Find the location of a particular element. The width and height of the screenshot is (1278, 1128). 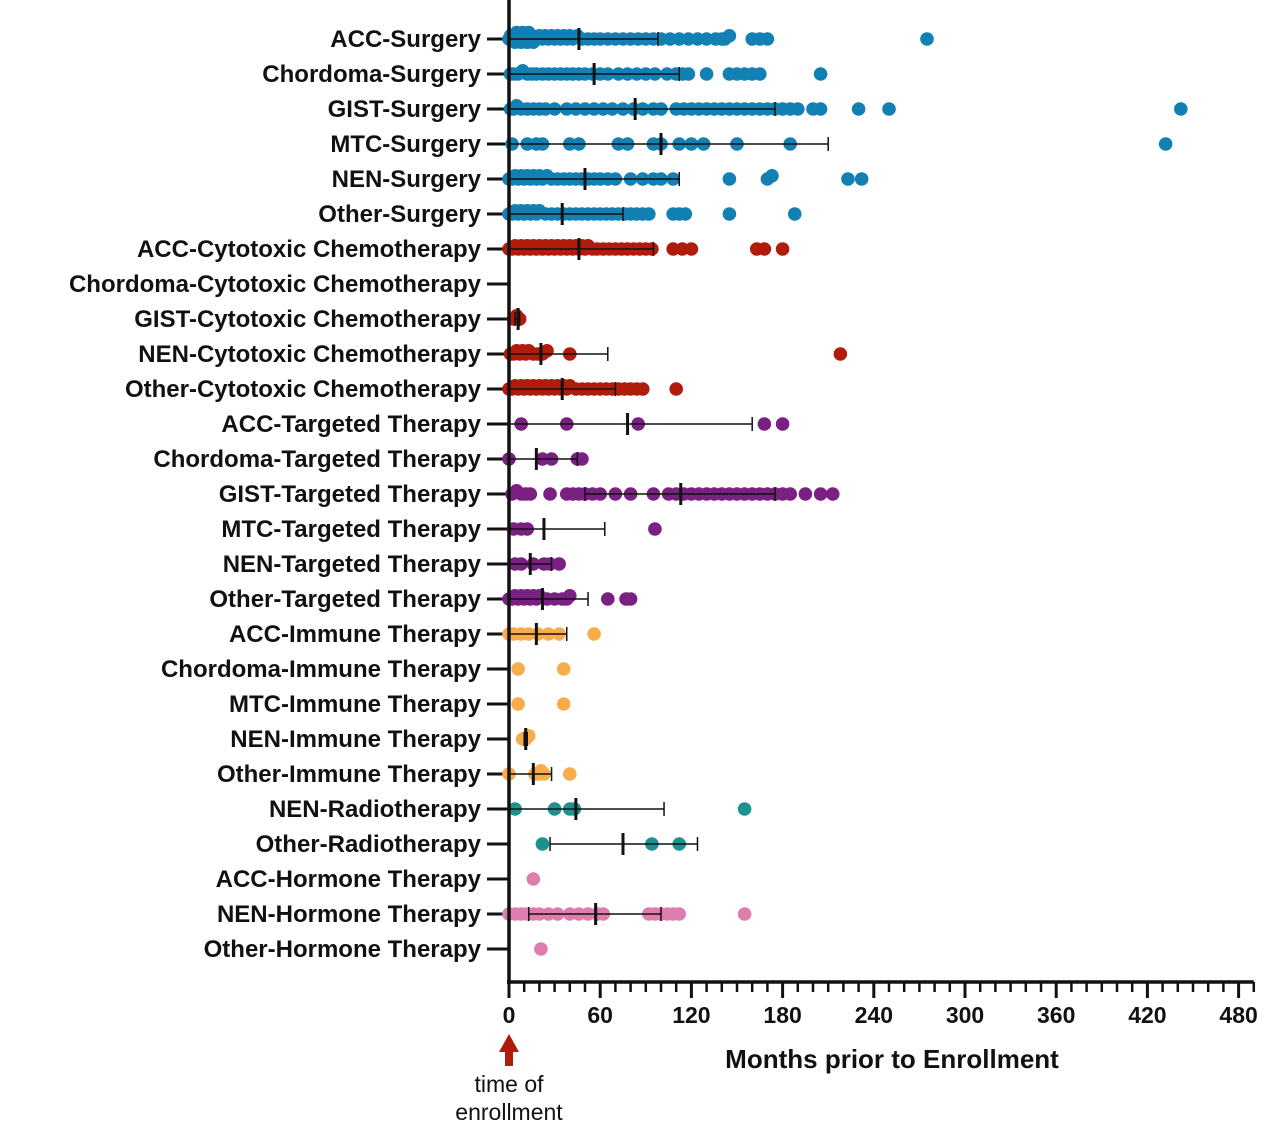

annotation-line-2: enrollment is located at coordinates (509, 1112).